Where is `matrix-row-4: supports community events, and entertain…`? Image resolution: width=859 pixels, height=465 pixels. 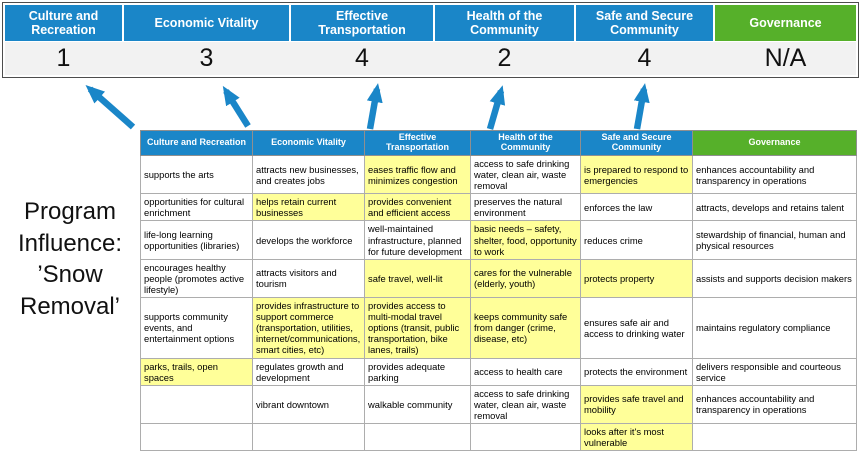 matrix-row-4: supports community events, and entertain… is located at coordinates (498, 328).